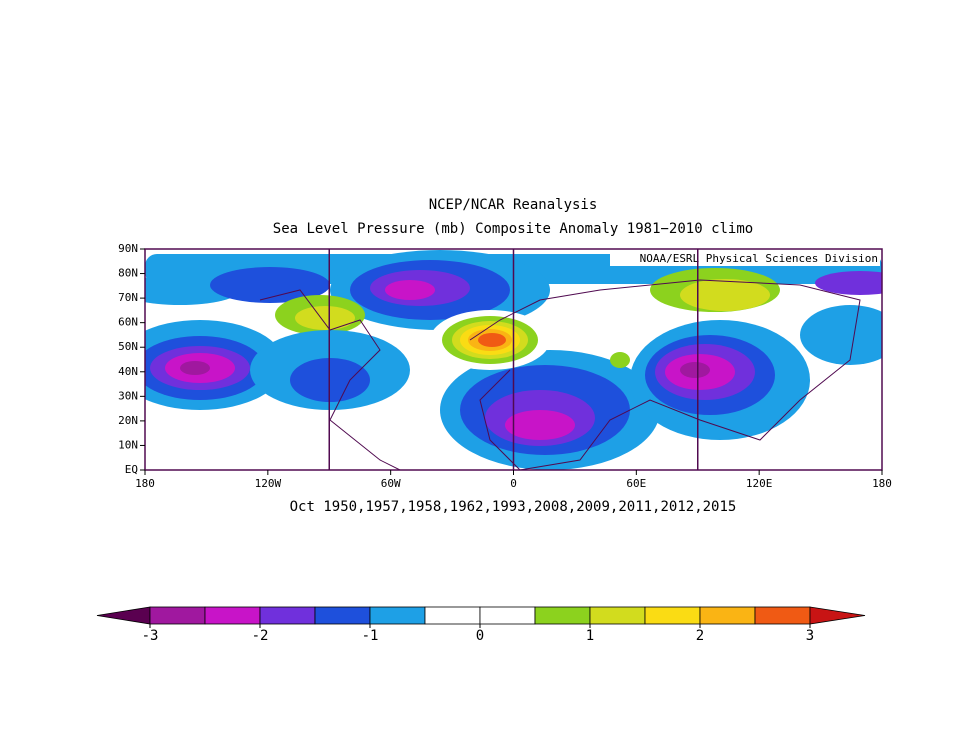 Image resolution: width=960 pixels, height=746 pixels. I want to click on y-tick-label: 10N, so click(128, 444).